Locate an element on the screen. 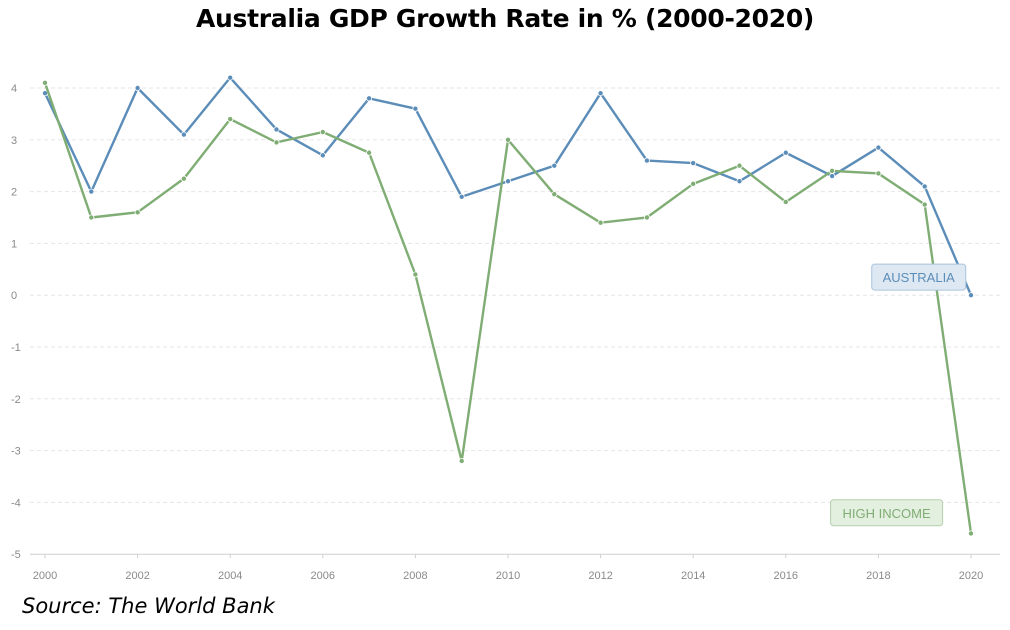  x-tick-label: 2016 is located at coordinates (786, 576).